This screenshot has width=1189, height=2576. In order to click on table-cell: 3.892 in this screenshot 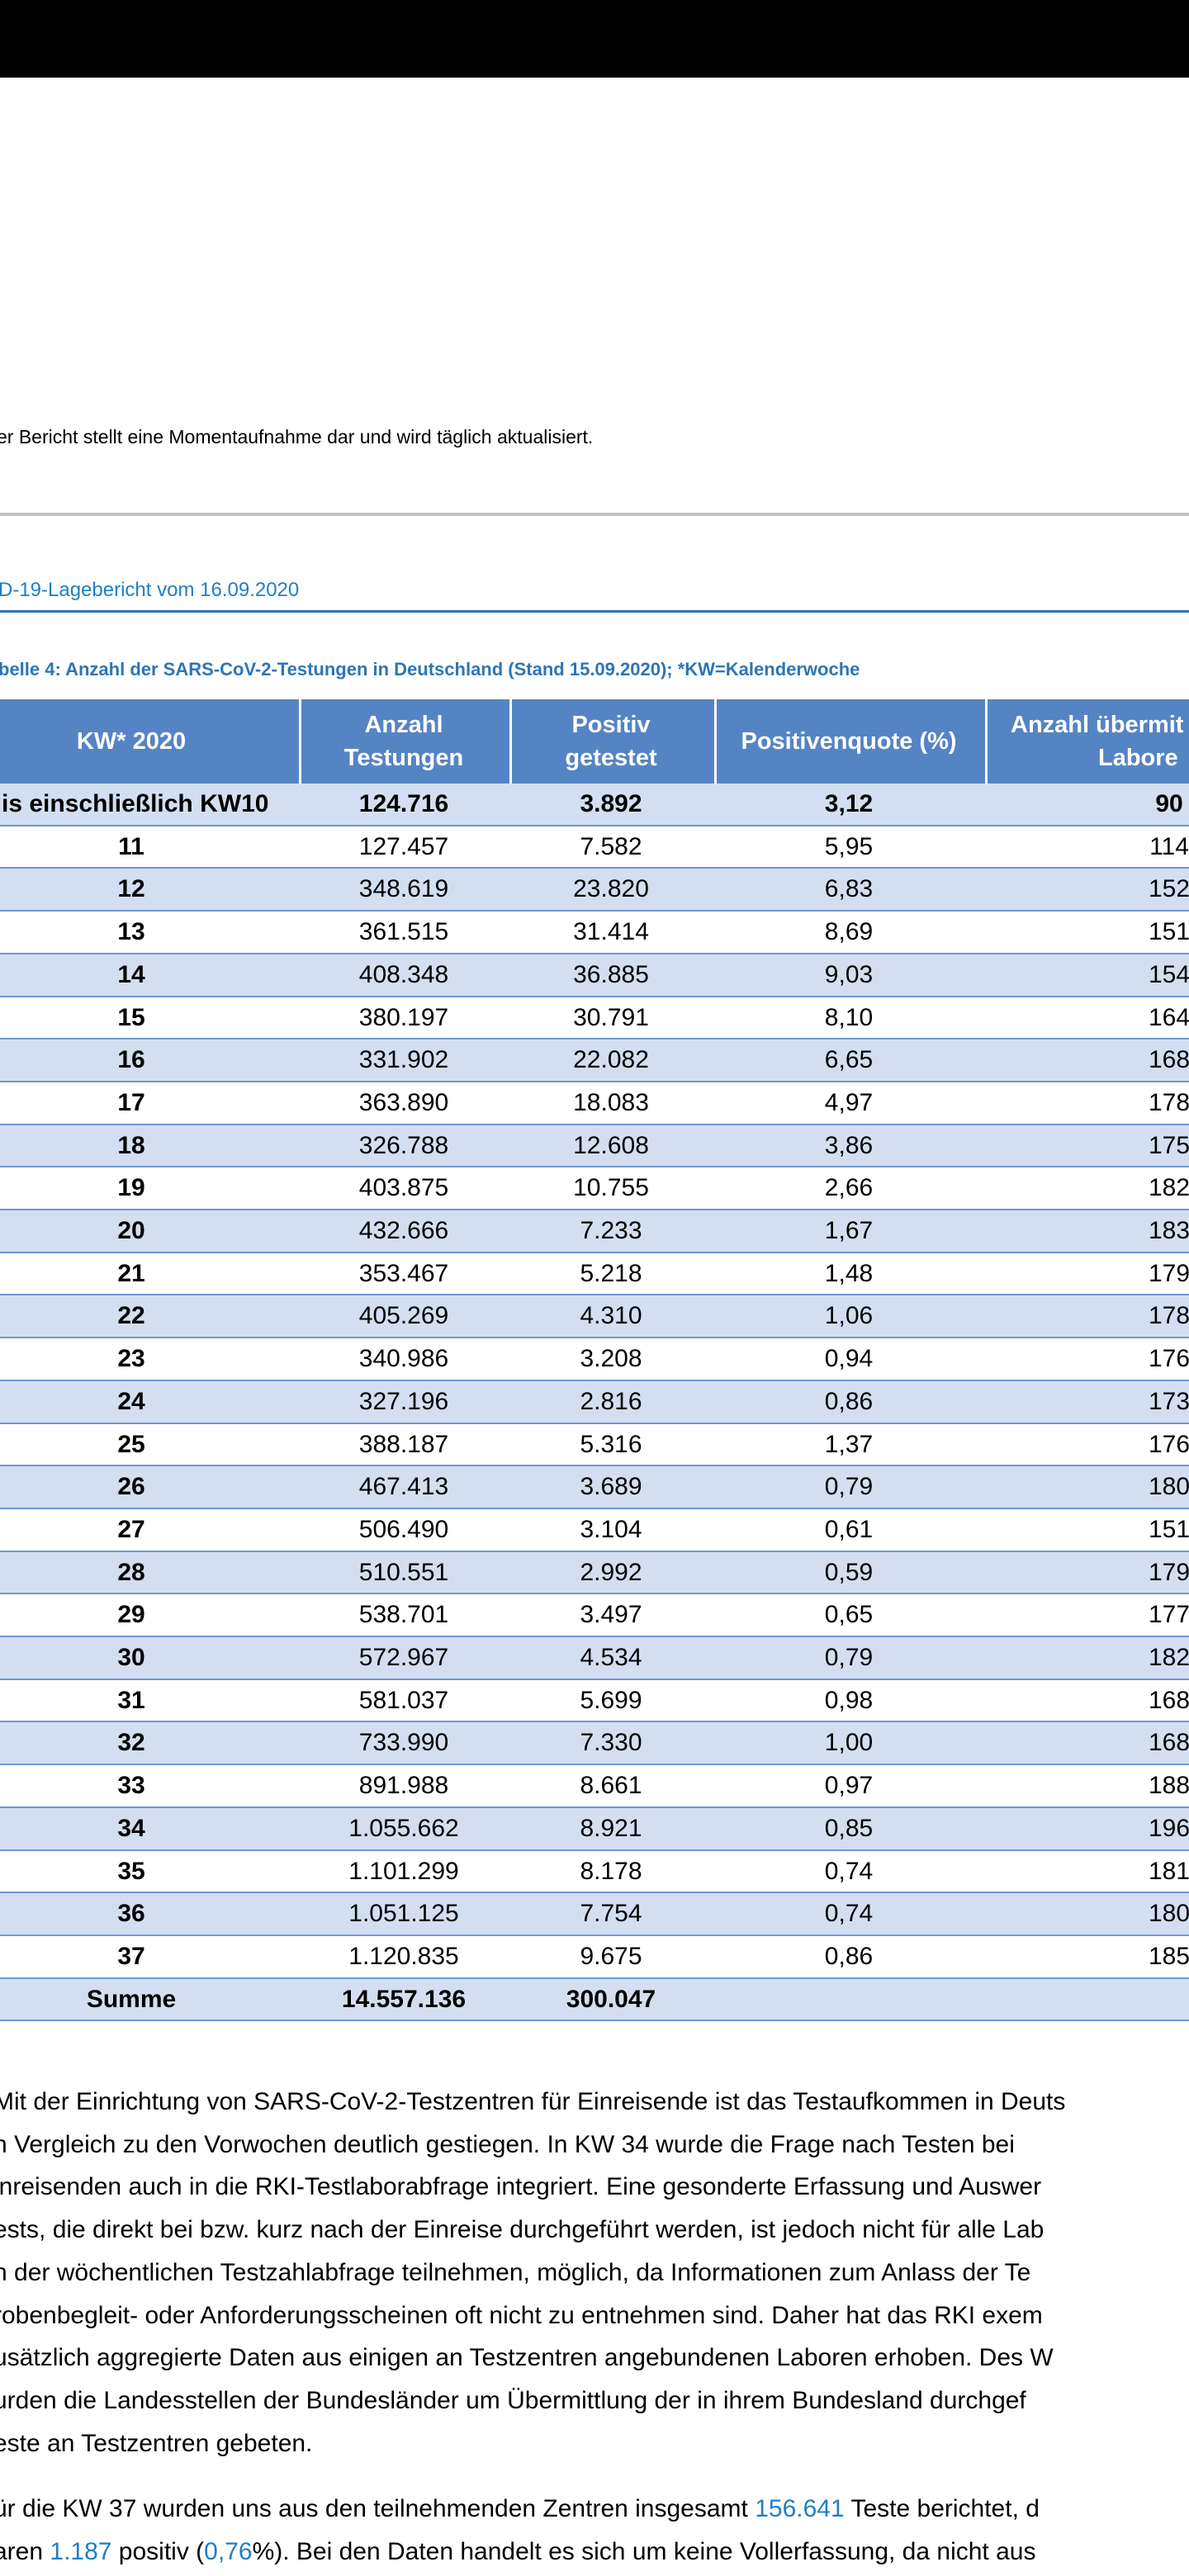, I will do `click(611, 803)`.